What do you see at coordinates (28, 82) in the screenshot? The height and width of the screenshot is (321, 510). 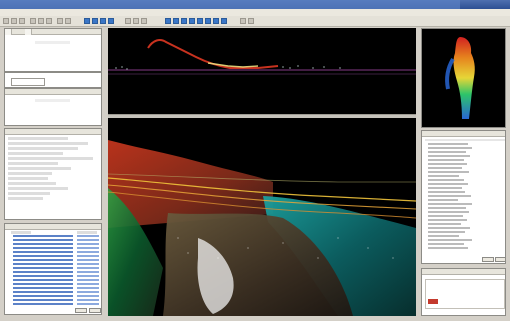 I see `left-panel-1b-input` at bounding box center [28, 82].